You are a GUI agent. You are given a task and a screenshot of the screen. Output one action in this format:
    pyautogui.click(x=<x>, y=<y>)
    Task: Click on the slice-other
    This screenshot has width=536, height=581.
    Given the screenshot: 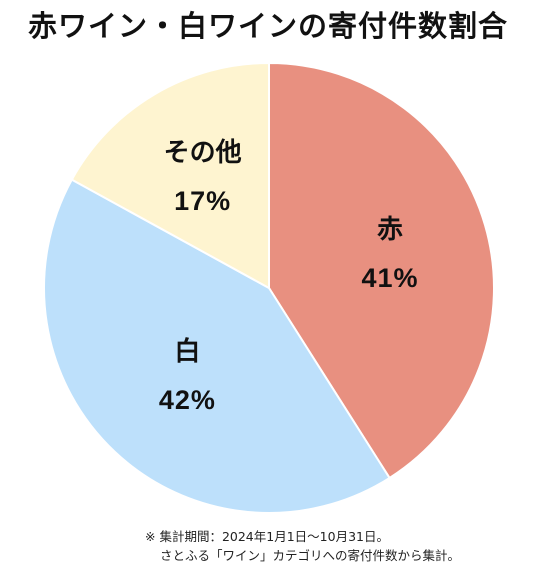 What is the action you would take?
    pyautogui.click(x=170, y=175)
    